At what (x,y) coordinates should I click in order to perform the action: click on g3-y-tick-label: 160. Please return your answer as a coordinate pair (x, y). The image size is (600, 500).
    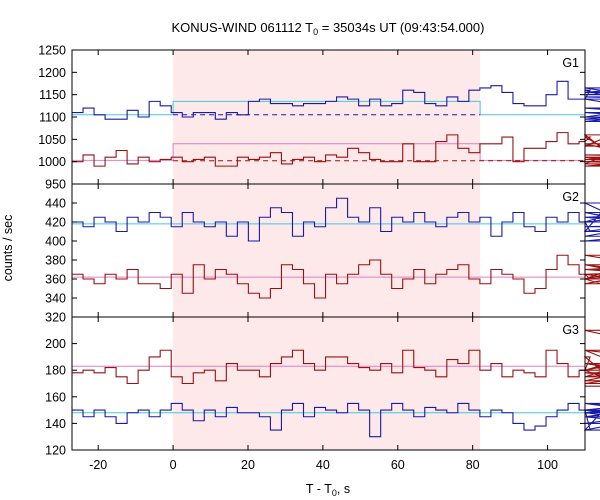
    Looking at the image, I should click on (55, 397).